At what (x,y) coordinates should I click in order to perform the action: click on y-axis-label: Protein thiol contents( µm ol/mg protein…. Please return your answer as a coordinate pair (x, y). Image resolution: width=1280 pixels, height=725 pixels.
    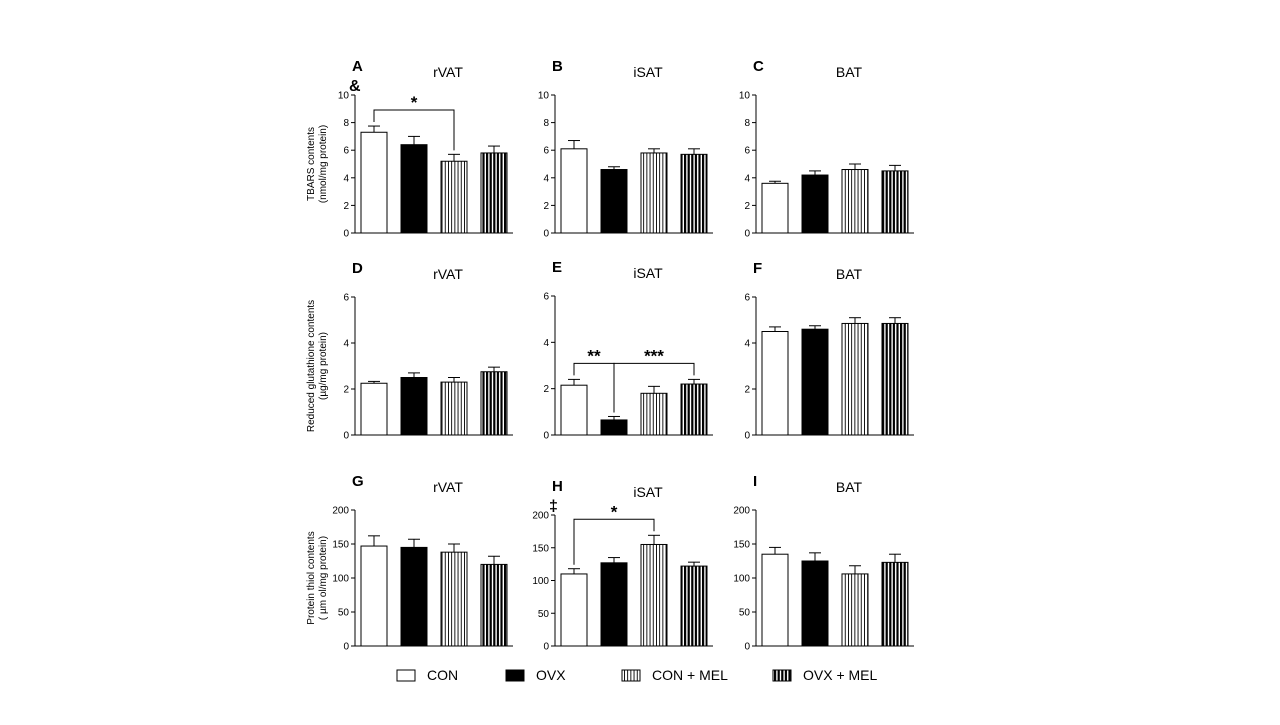
    Looking at the image, I should click on (317, 577).